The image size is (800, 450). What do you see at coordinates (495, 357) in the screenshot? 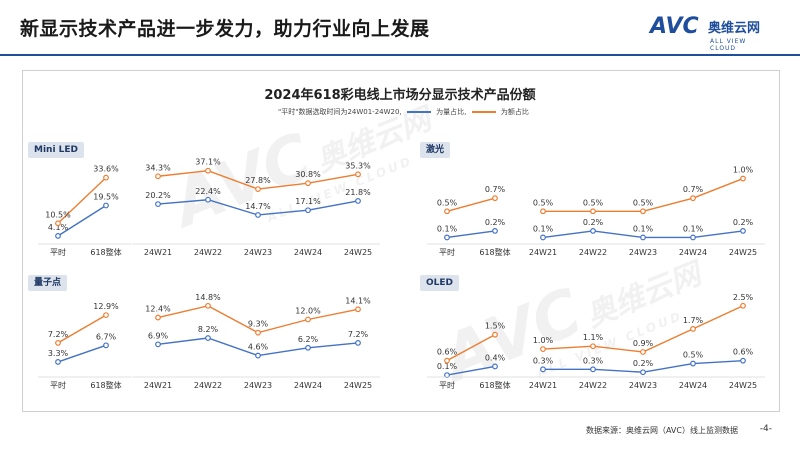
I see `oled-volume-data-label: 0.4%` at bounding box center [495, 357].